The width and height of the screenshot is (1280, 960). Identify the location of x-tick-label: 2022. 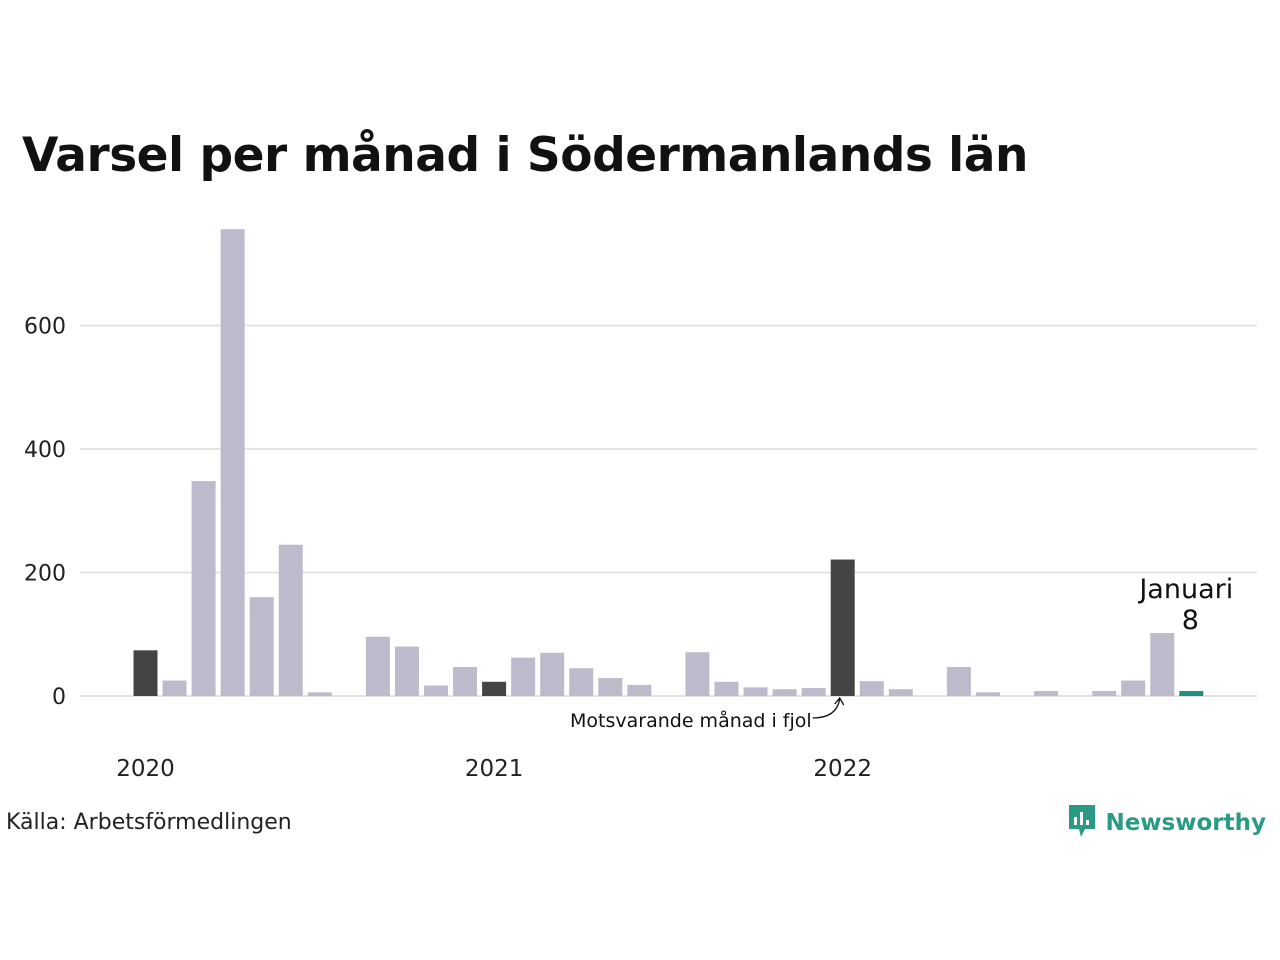
(842, 769).